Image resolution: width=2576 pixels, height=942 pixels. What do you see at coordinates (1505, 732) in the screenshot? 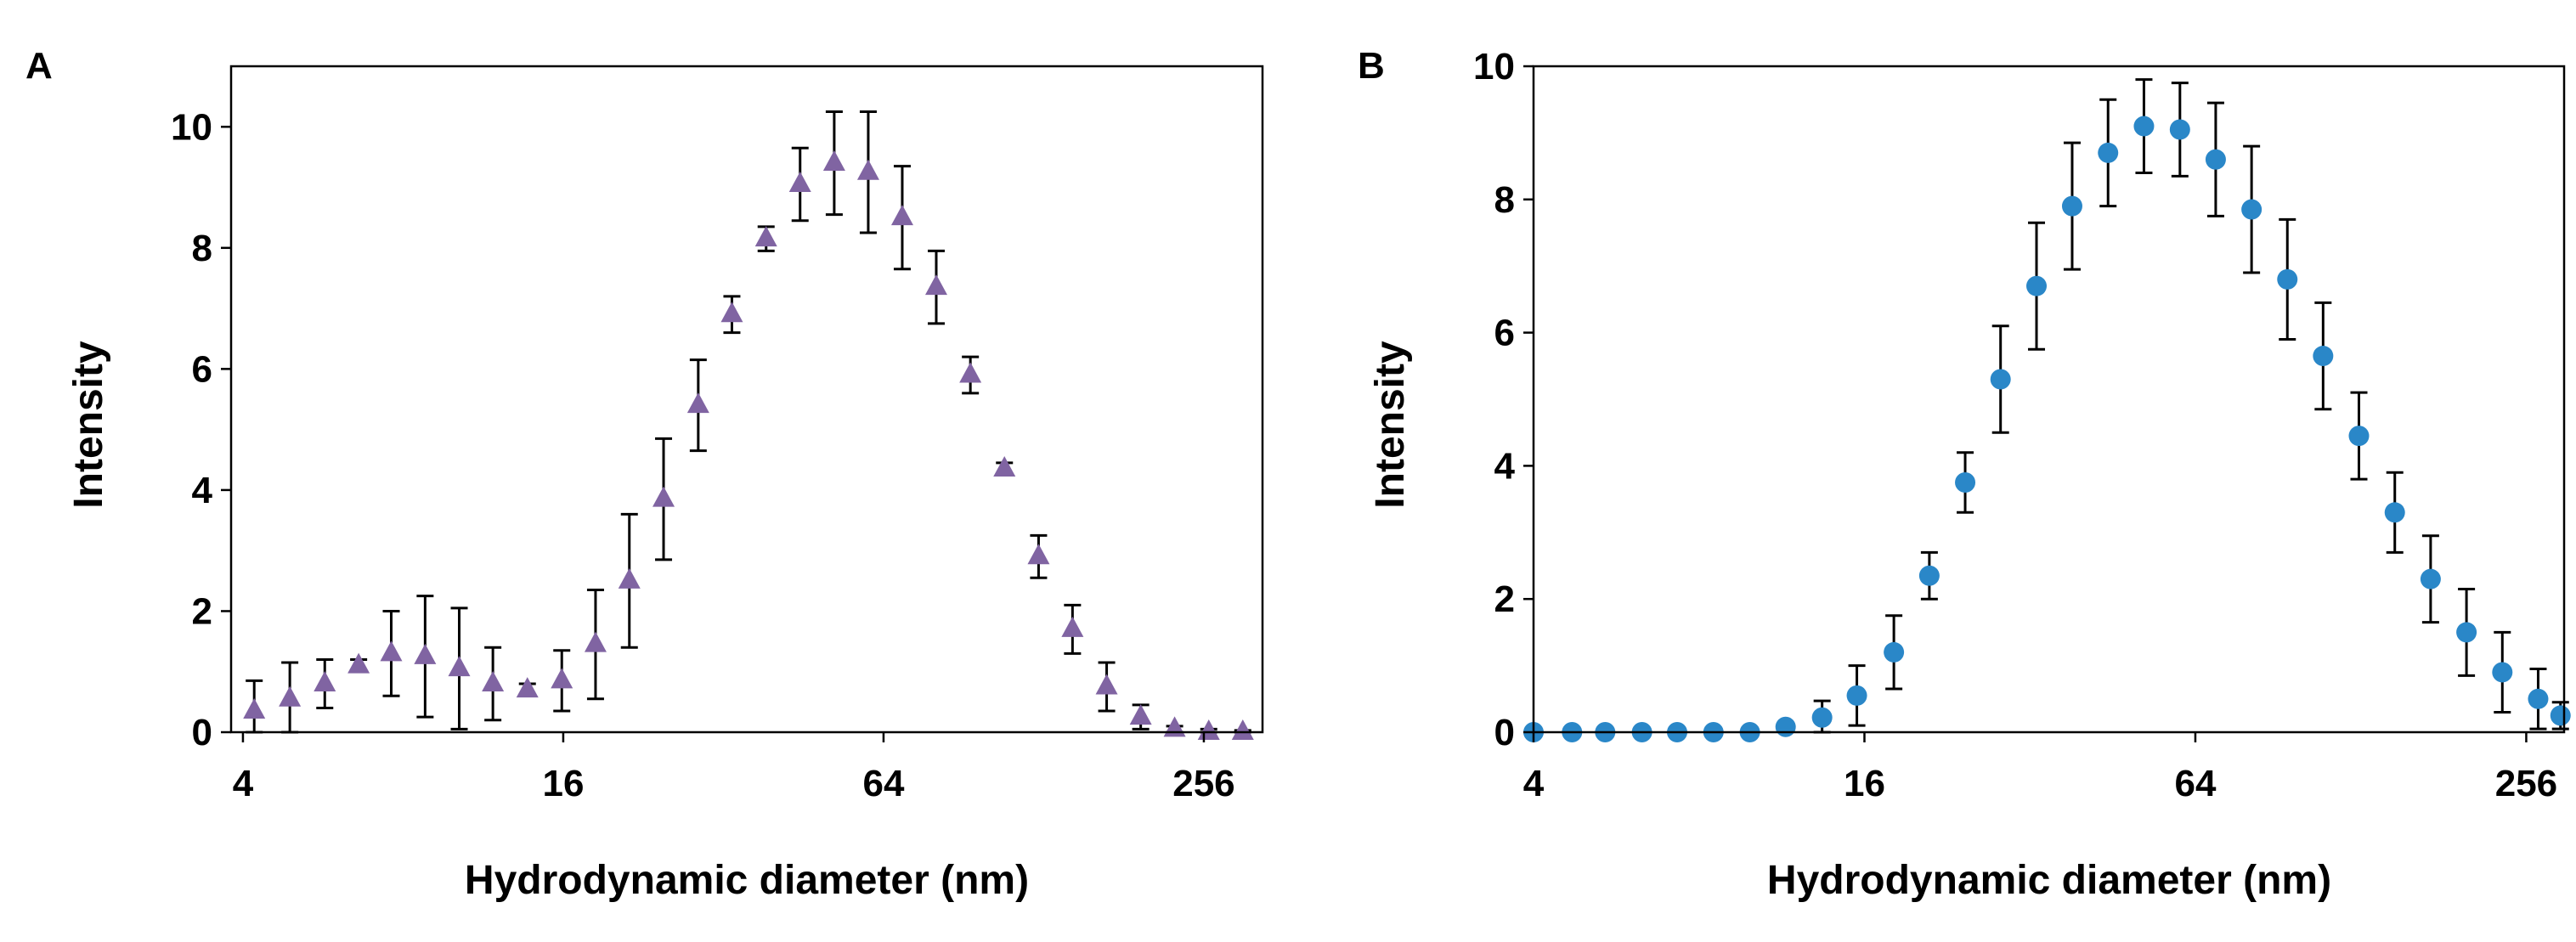
I see `y-tick-label-b: 0` at bounding box center [1505, 732].